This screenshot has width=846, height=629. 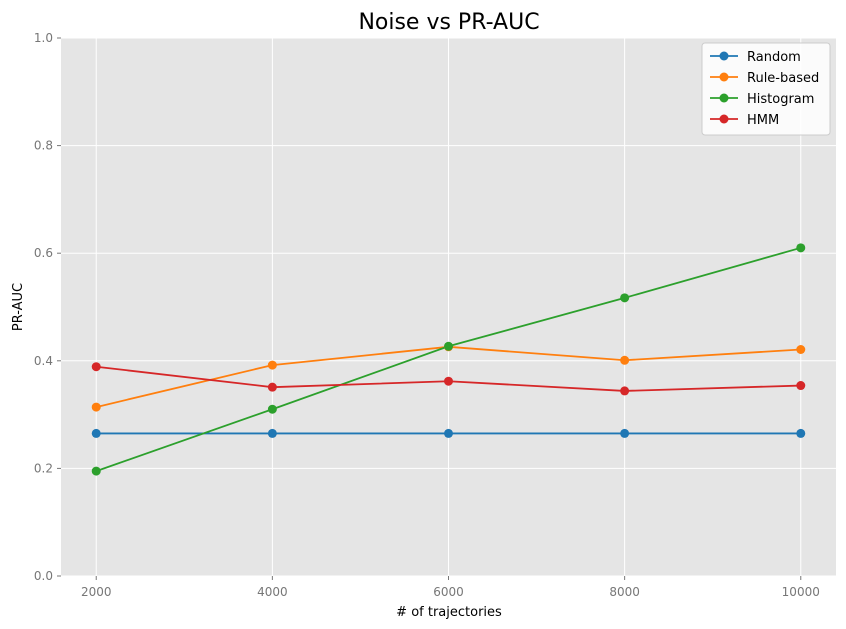 I want to click on x-tick-label: 8000, so click(x=624, y=592).